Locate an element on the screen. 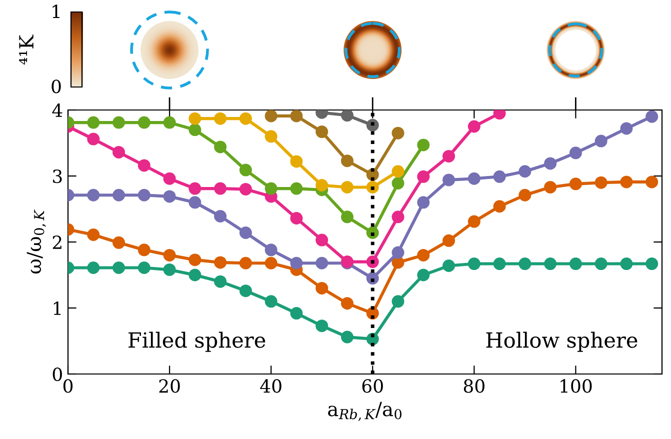 The height and width of the screenshot is (439, 671). x-tick-label: 60 is located at coordinates (372, 386).